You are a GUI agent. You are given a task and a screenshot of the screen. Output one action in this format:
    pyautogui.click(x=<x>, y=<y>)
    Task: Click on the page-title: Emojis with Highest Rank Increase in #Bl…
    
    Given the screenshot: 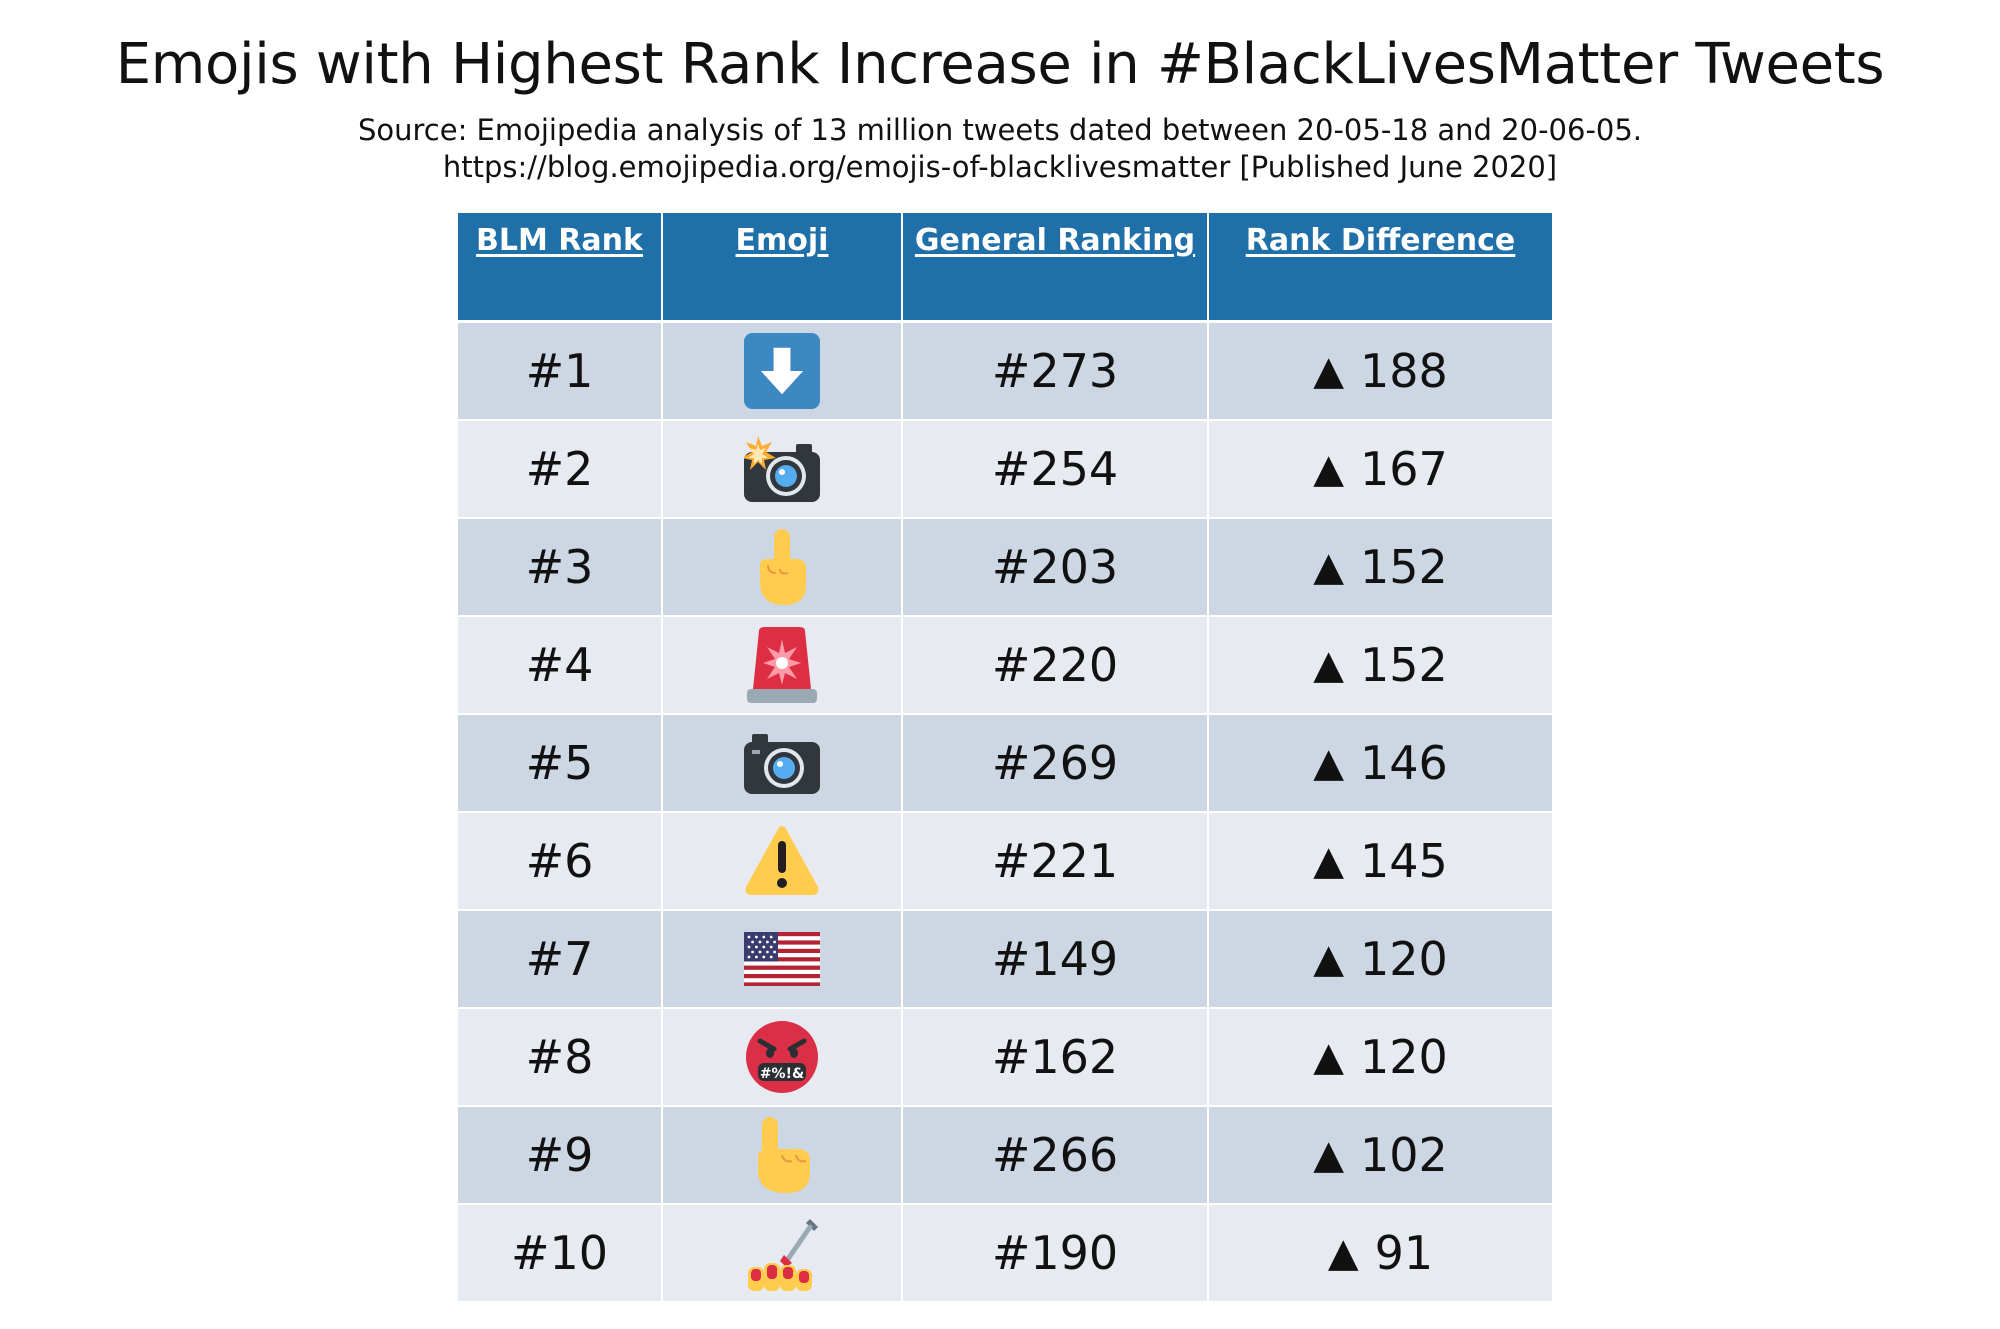 What is the action you would take?
    pyautogui.click(x=1000, y=64)
    